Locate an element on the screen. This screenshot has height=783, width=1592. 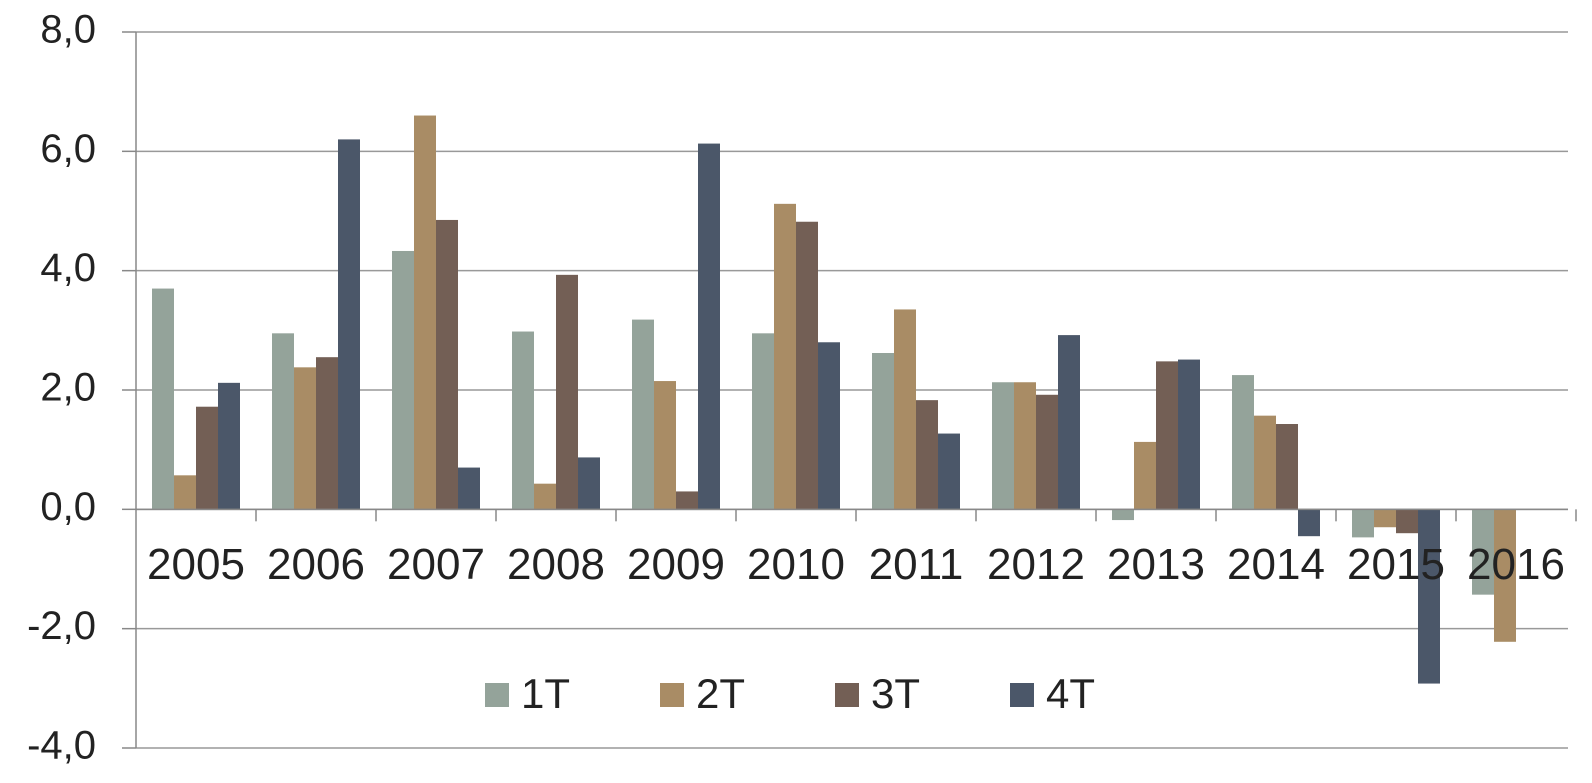
x-tick-label: 2009 is located at coordinates (676, 564).